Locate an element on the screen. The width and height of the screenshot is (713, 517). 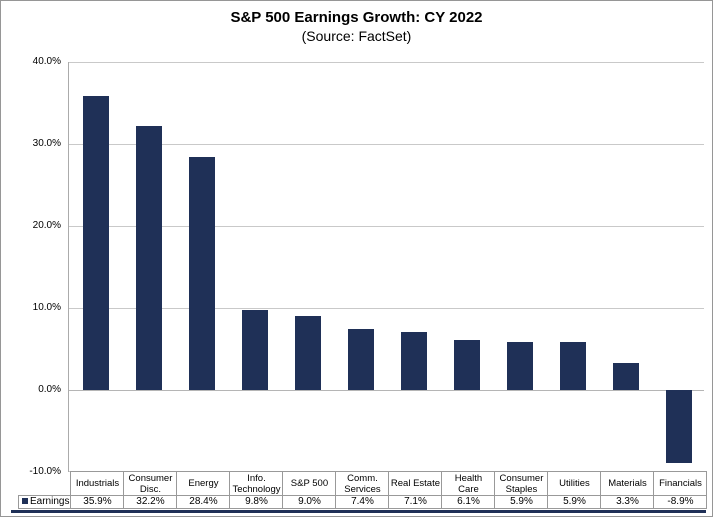
category-header-health-care: Health Care is located at coordinates (468, 483).